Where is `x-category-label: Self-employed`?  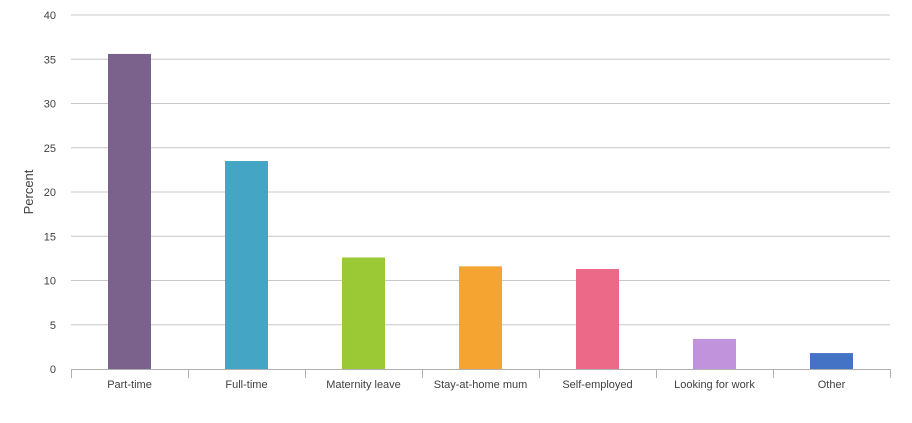
x-category-label: Self-employed is located at coordinates (597, 385).